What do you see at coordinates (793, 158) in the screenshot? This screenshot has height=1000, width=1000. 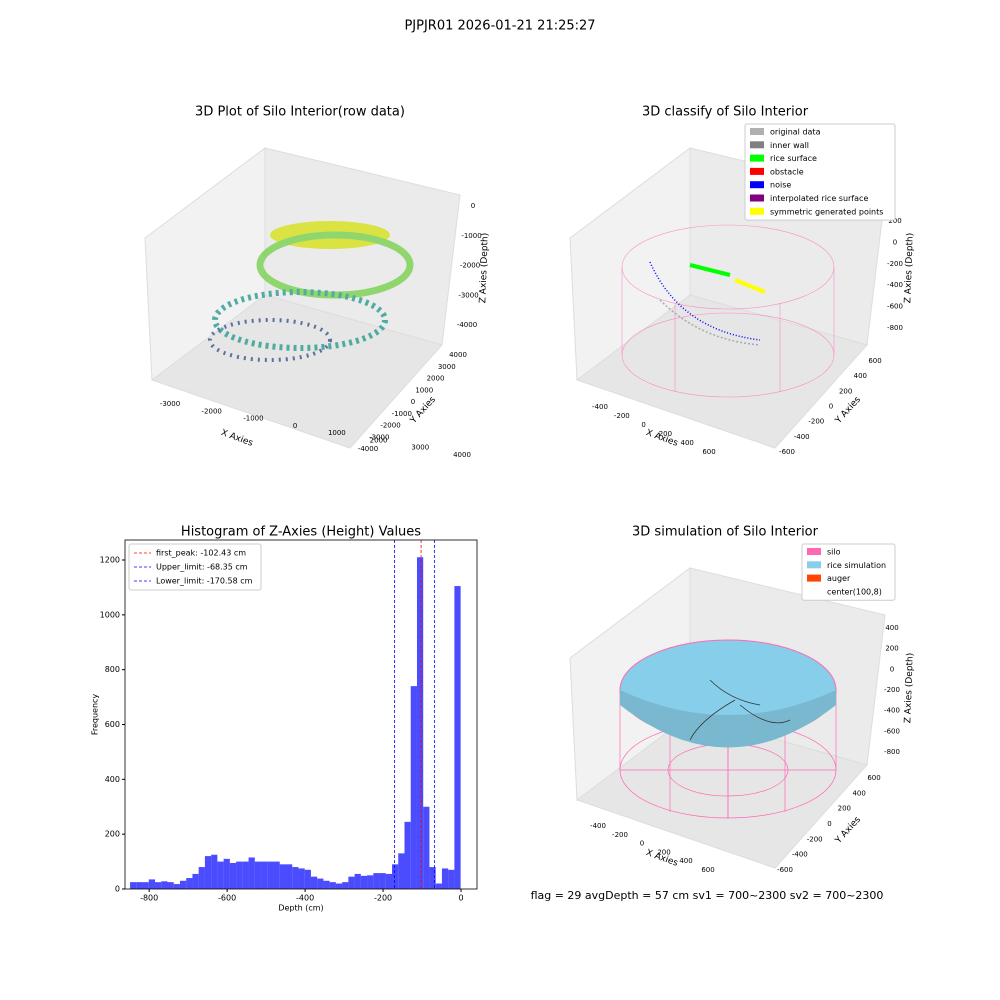 I see `legend-label: rice surface` at bounding box center [793, 158].